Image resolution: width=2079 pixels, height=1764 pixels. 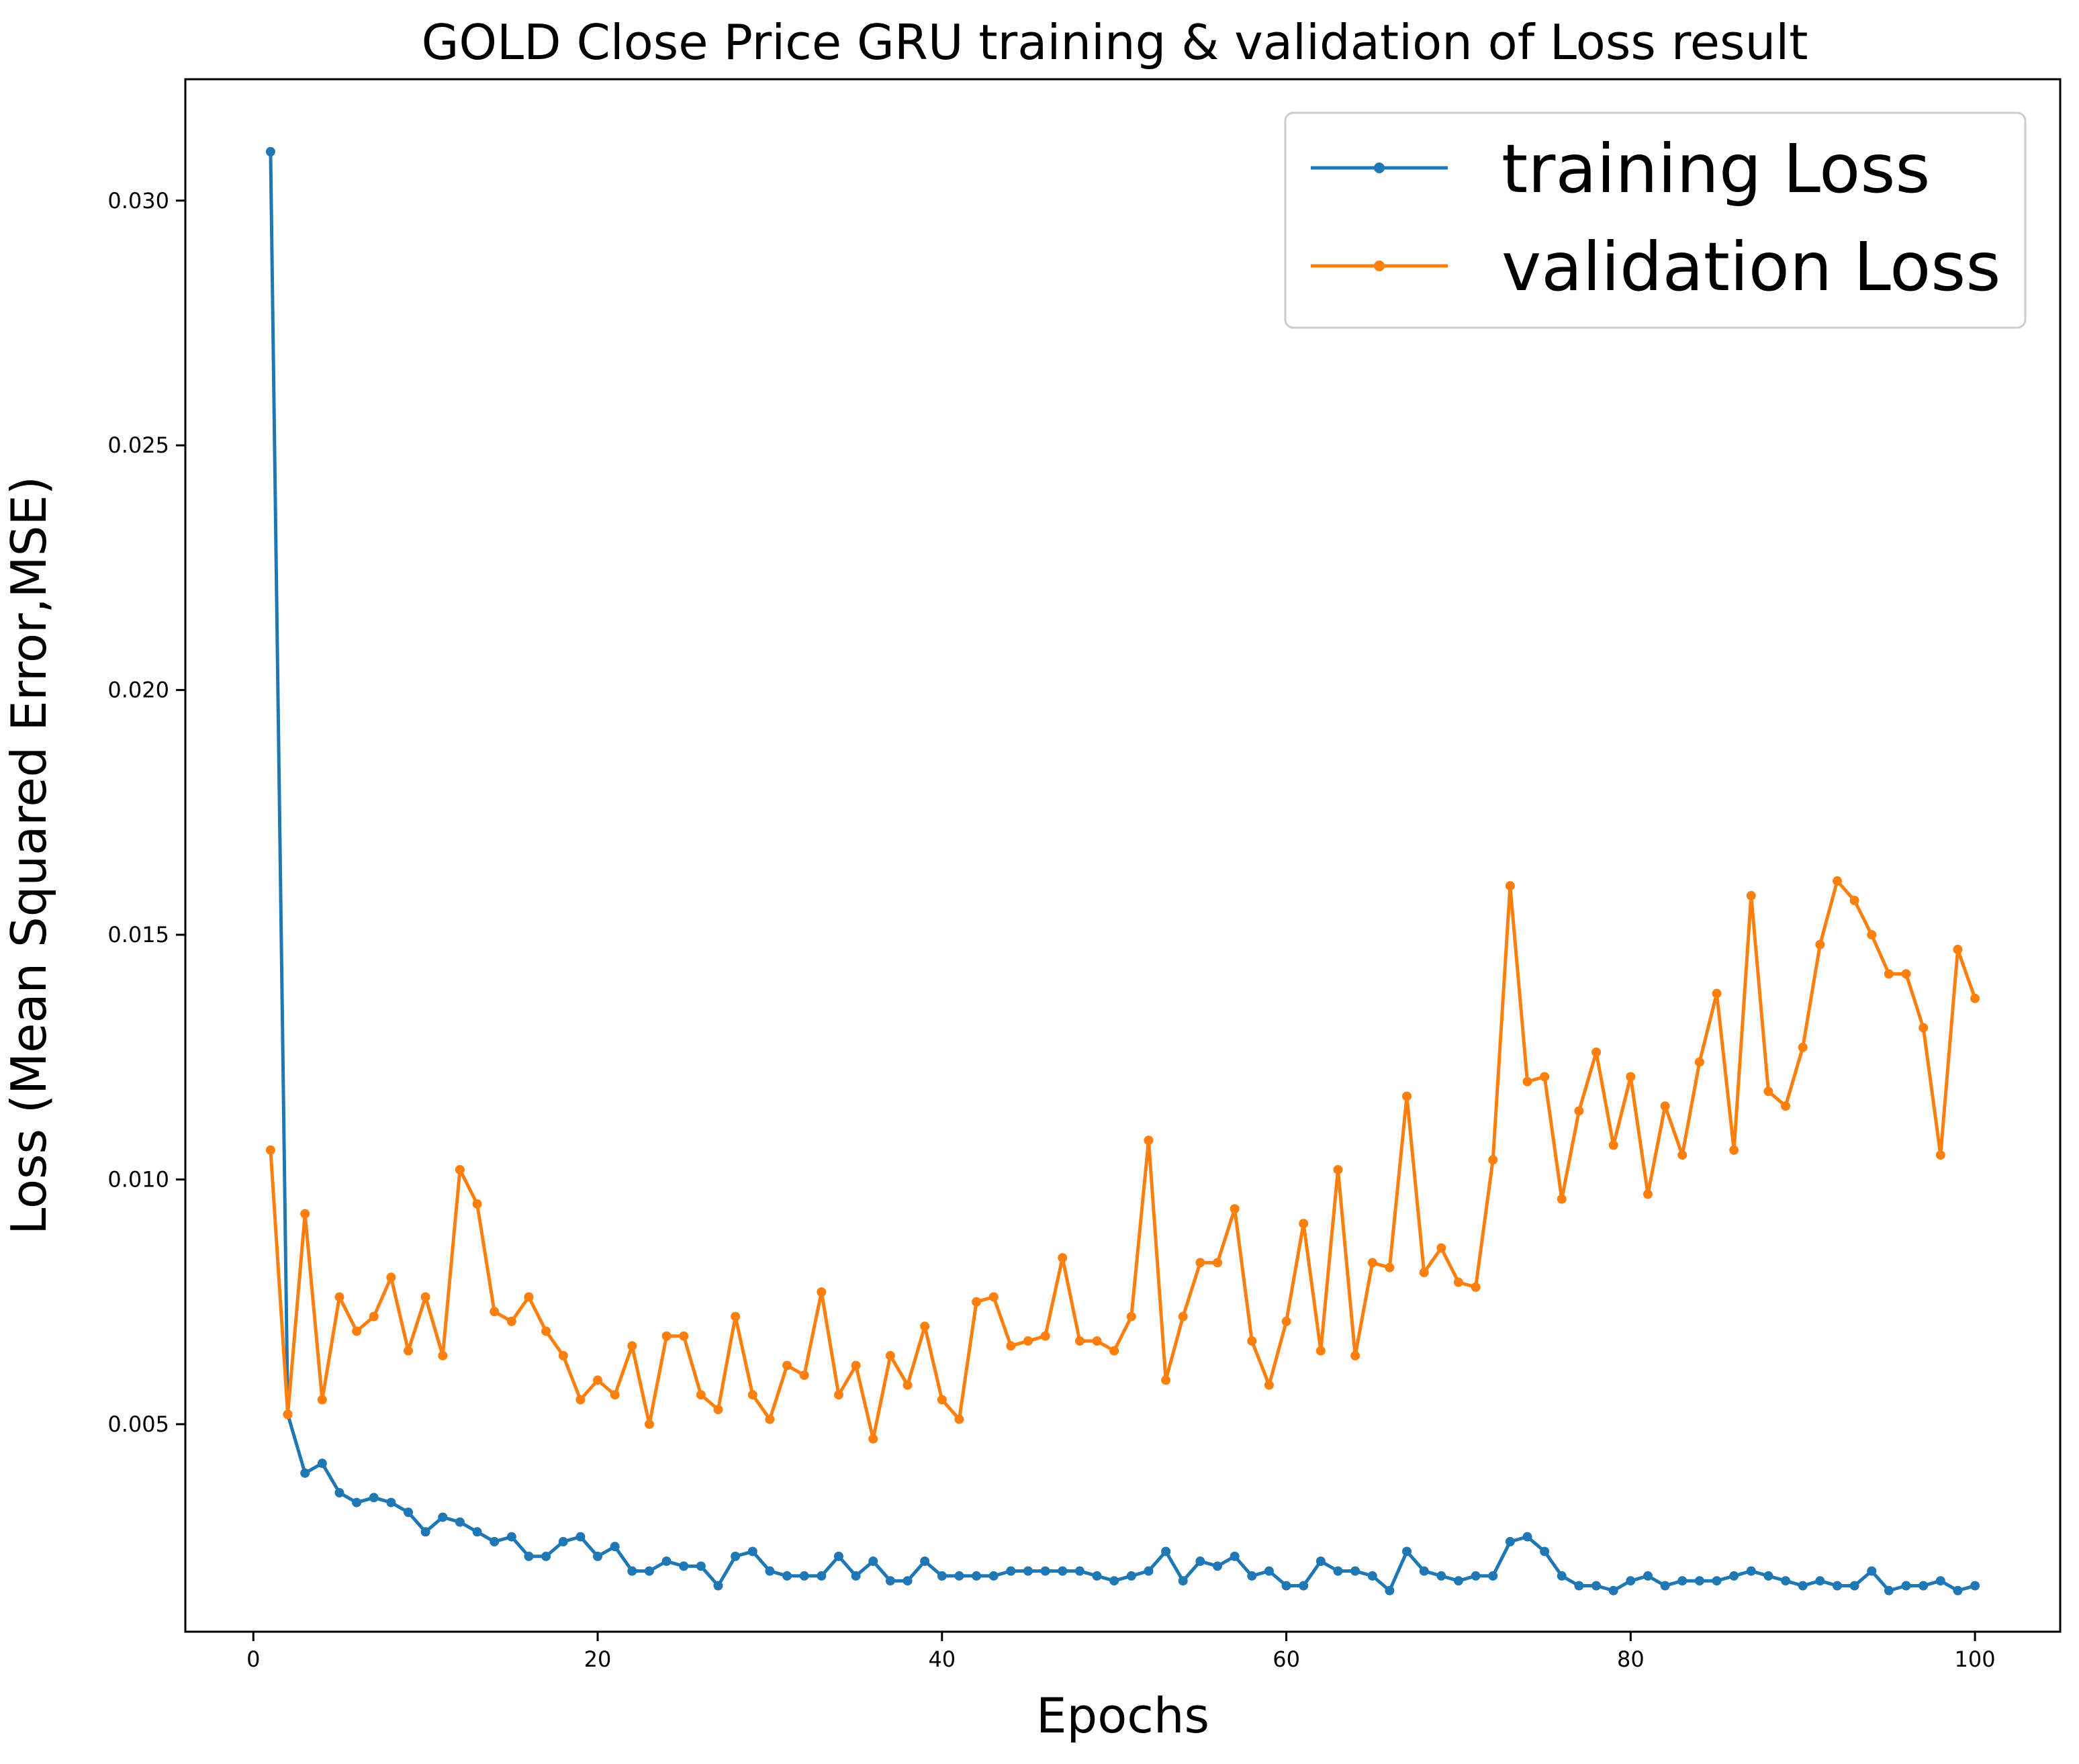 I want to click on y-tick-label: 0.015, so click(x=138, y=935).